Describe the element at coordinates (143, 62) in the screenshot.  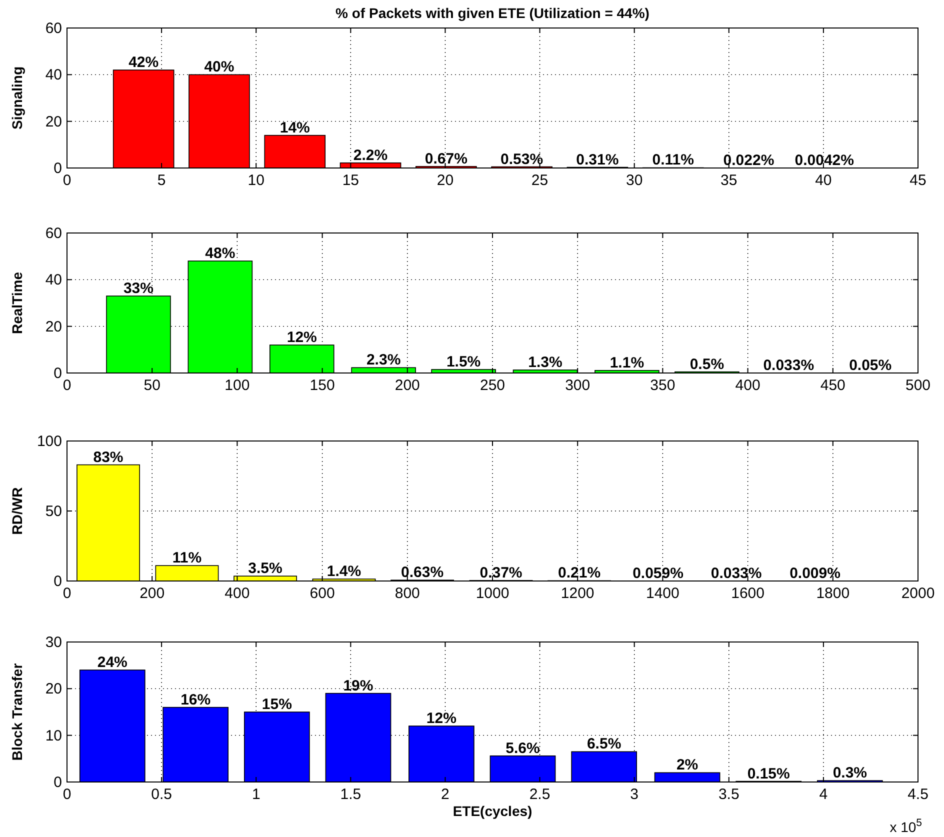
I see `data-label: 42%` at that location.